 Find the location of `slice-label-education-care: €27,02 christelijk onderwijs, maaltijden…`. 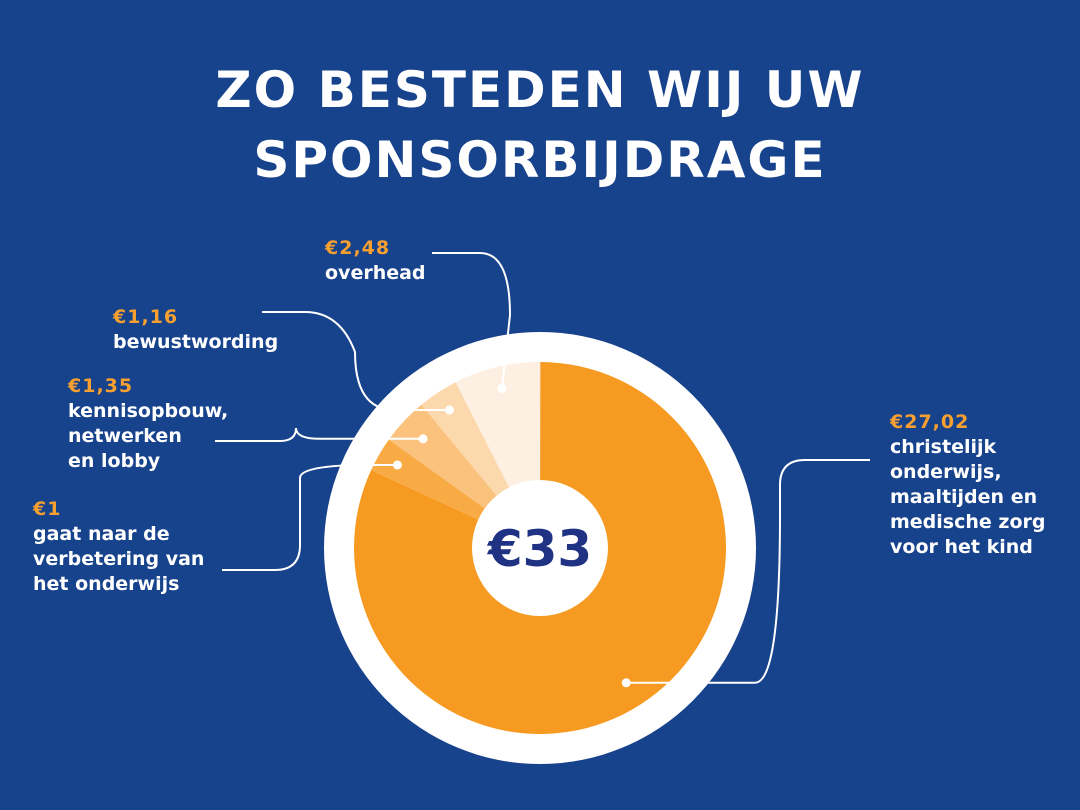

slice-label-education-care: €27,02 christelijk onderwijs, maaltijden… is located at coordinates (967, 485).